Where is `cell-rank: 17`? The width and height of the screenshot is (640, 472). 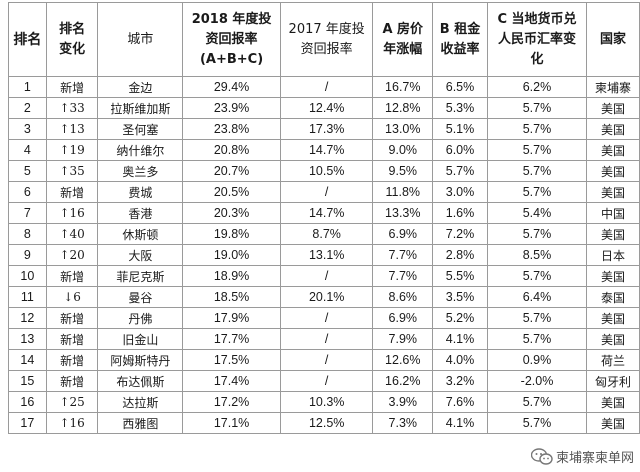
cell-rank: 17 is located at coordinates (27, 423).